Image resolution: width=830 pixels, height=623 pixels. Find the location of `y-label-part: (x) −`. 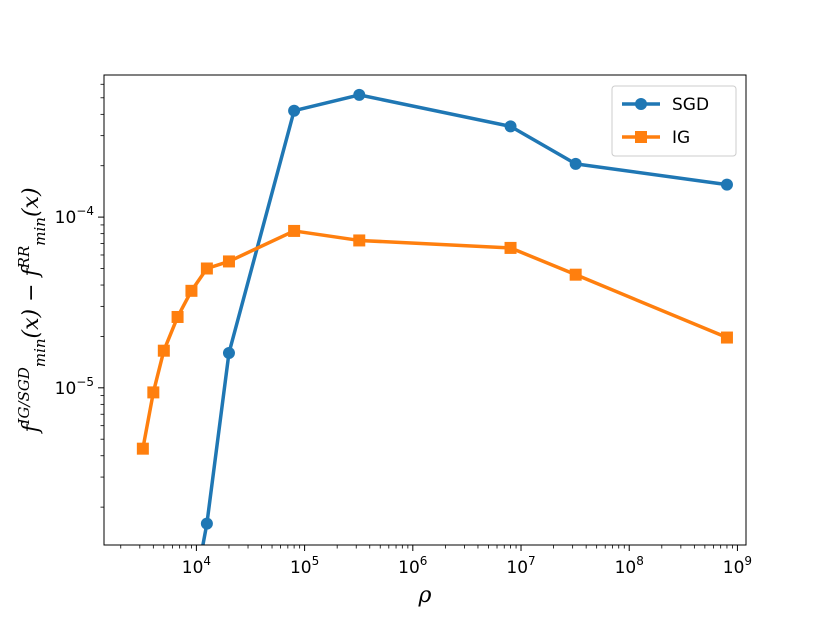

y-label-part: (x) − is located at coordinates (31, 307).